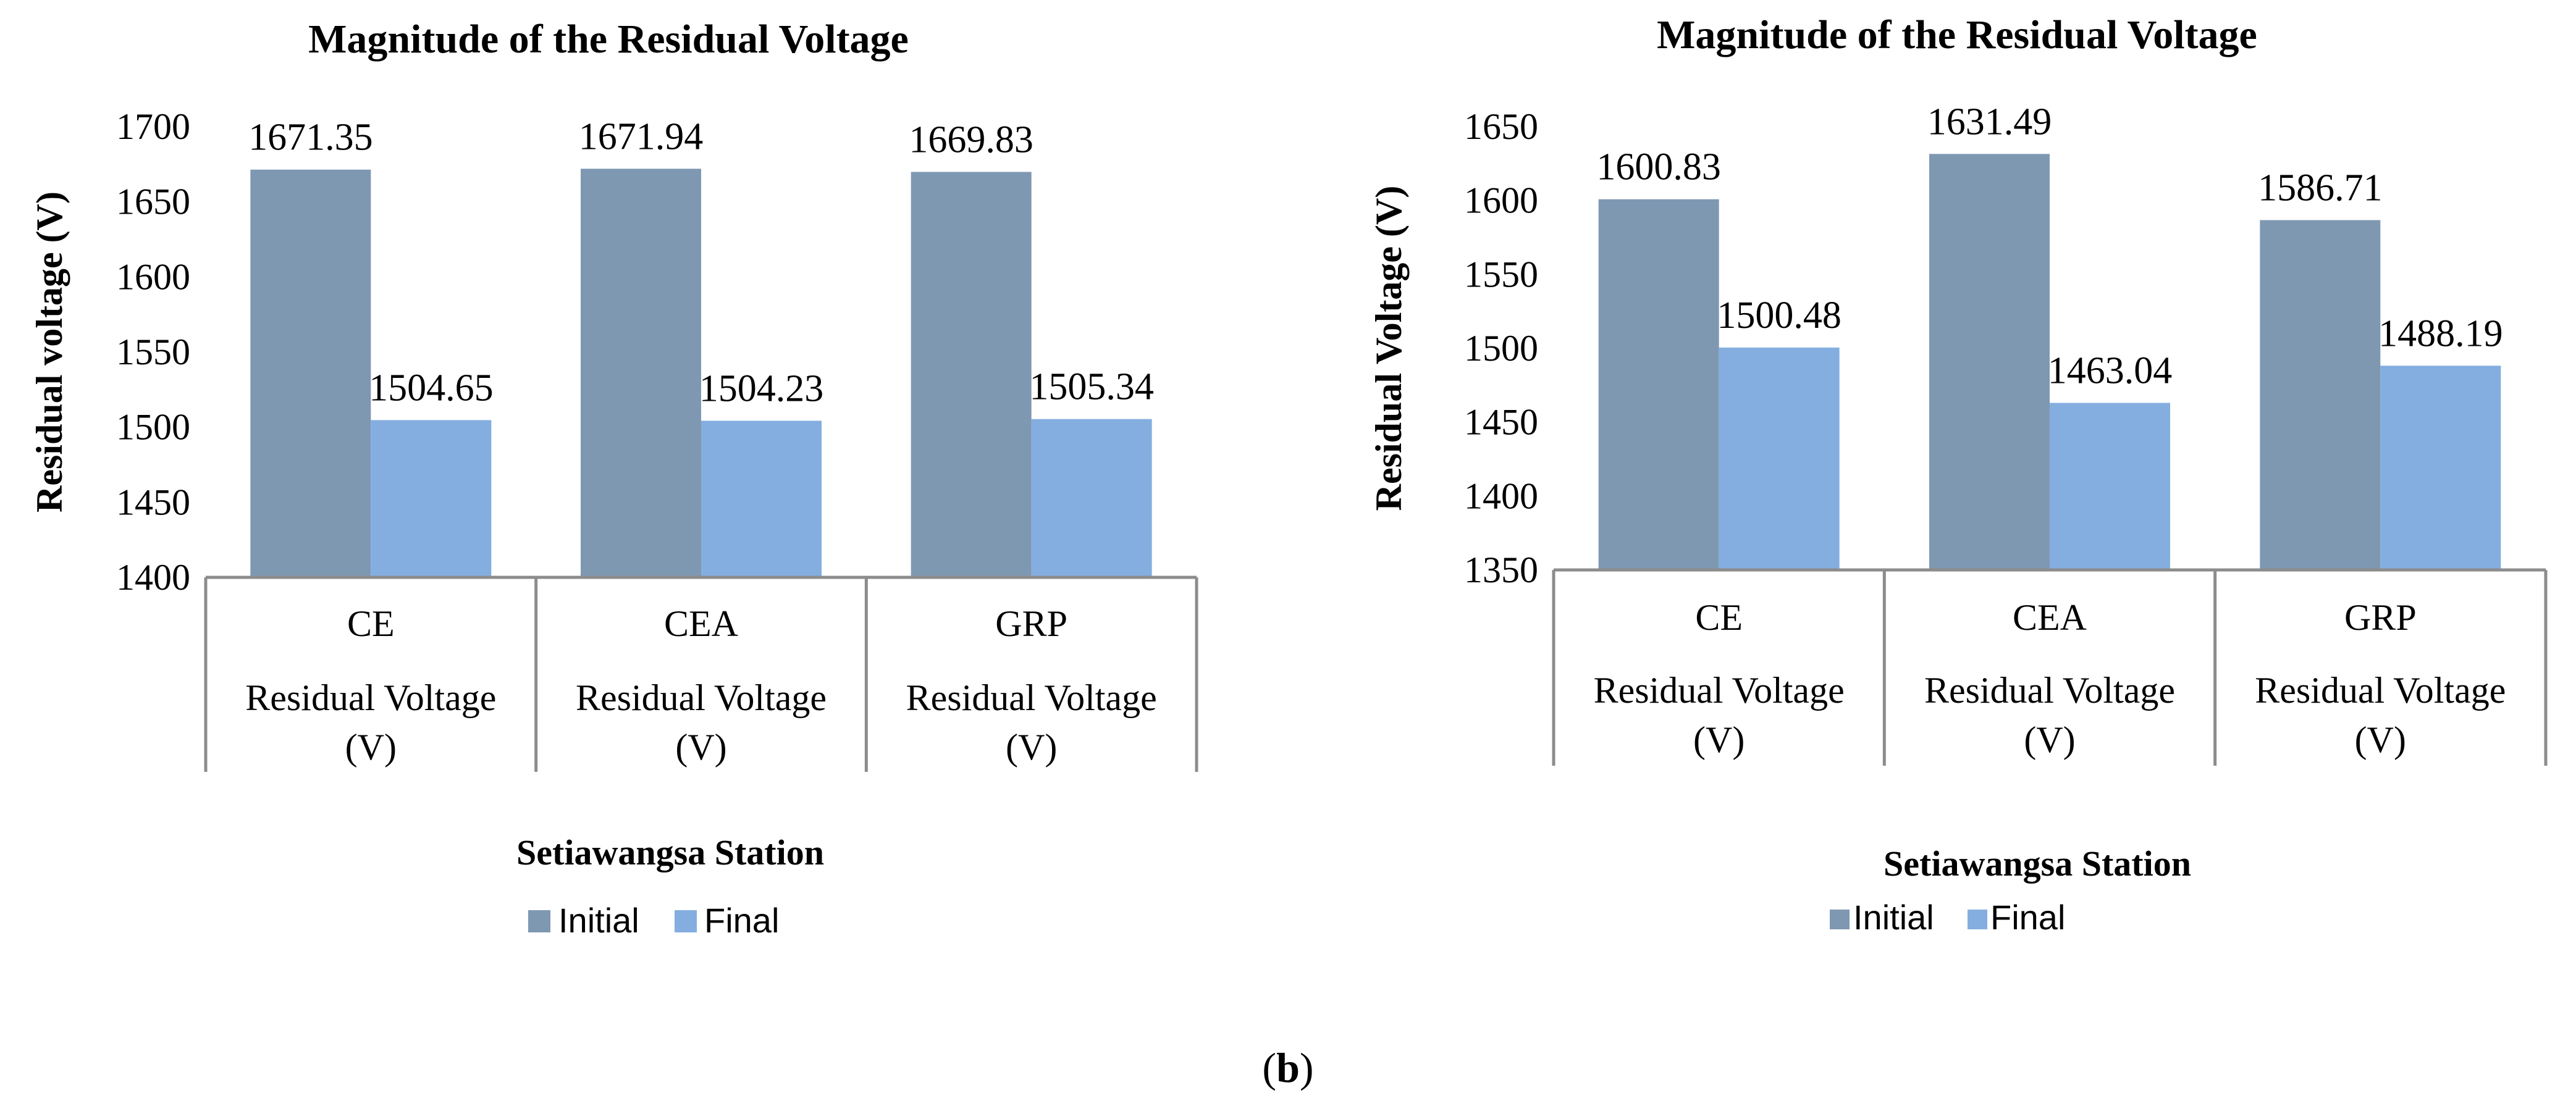 The image size is (2576, 1109). What do you see at coordinates (2440, 333) in the screenshot?
I see `chart2-data-label: 1488.19` at bounding box center [2440, 333].